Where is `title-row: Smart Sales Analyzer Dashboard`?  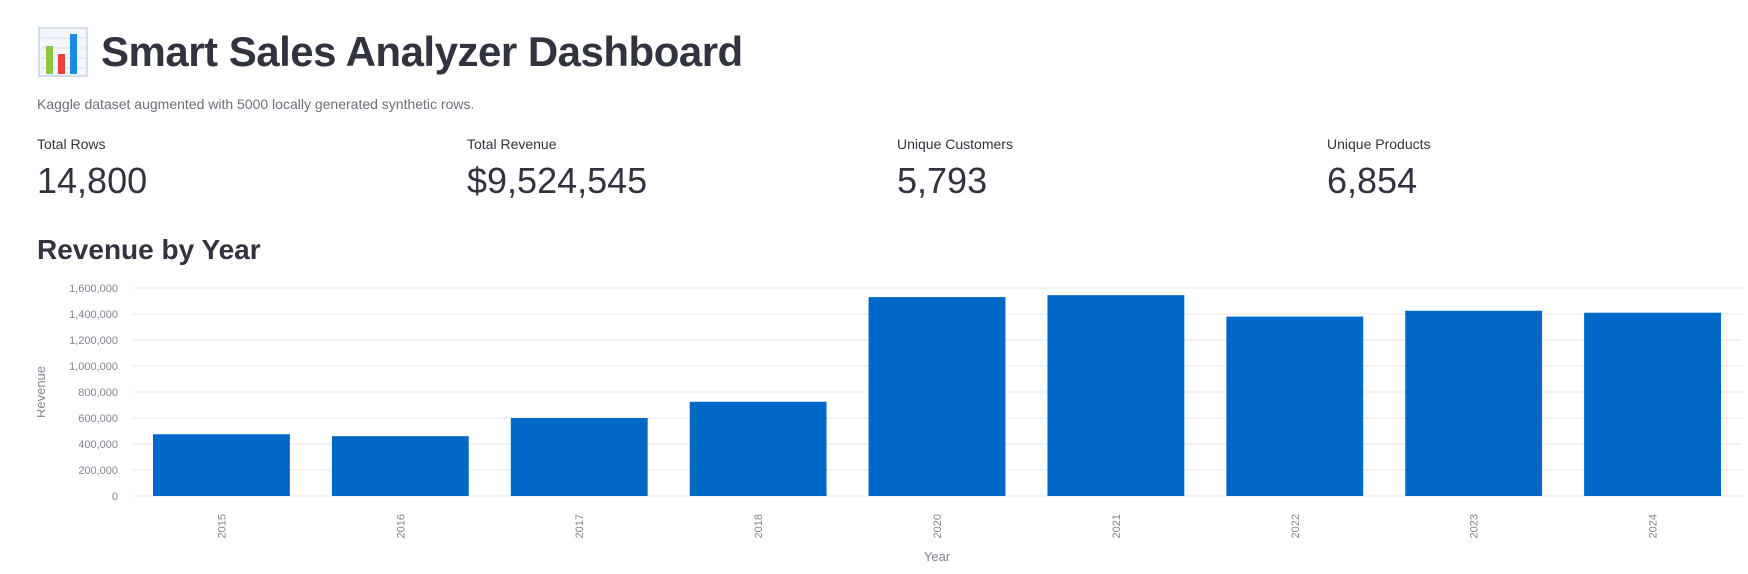
title-row: Smart Sales Analyzer Dashboard is located at coordinates (390, 52).